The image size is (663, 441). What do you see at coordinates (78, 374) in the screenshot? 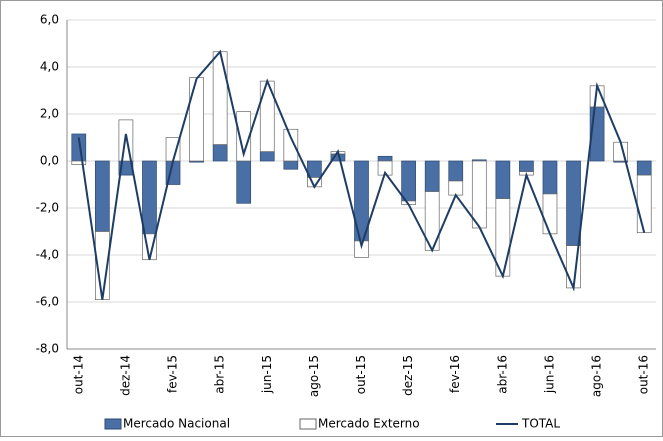
I see `x-tick-label: out-14` at bounding box center [78, 374].